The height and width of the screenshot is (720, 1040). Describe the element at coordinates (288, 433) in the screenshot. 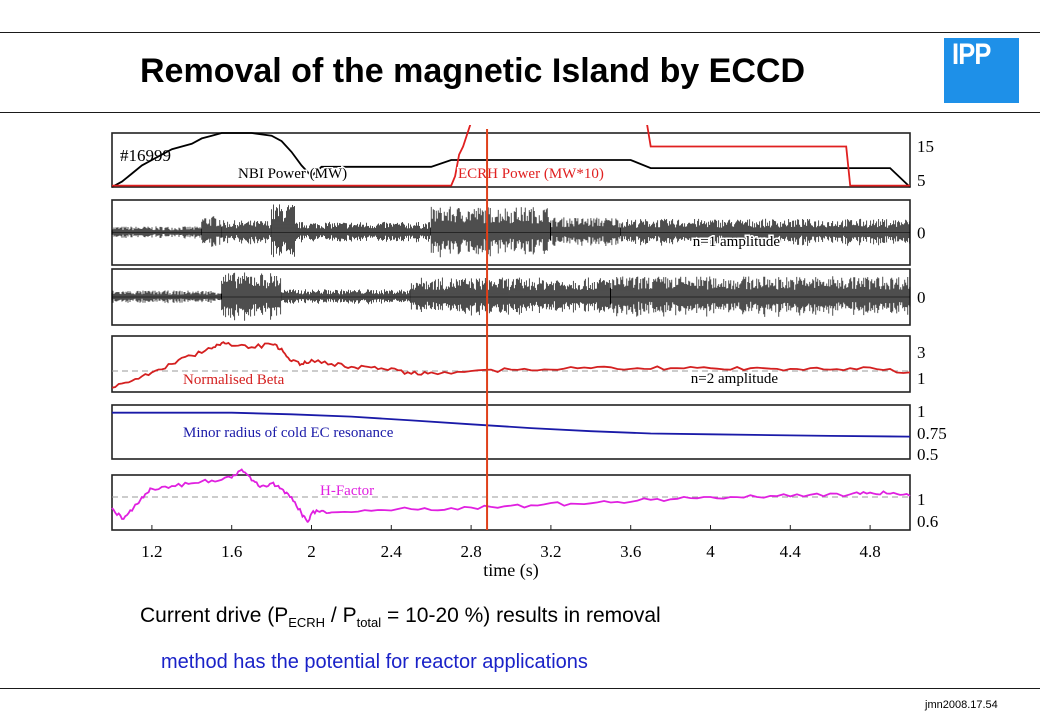

I see `panel-label-radius: Minor radius of cold EC resonance` at that location.